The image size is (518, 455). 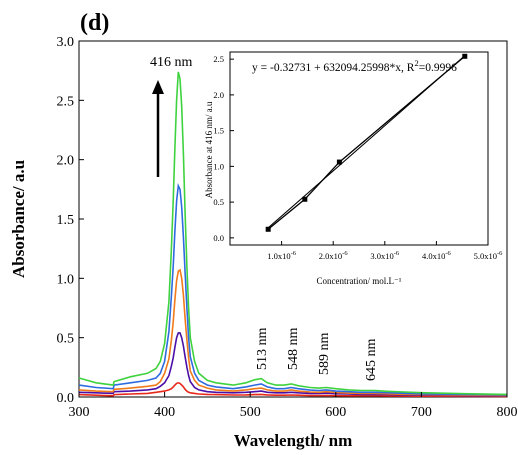 What do you see at coordinates (79, 412) in the screenshot?
I see `main-x-tick-label: 300` at bounding box center [79, 412].